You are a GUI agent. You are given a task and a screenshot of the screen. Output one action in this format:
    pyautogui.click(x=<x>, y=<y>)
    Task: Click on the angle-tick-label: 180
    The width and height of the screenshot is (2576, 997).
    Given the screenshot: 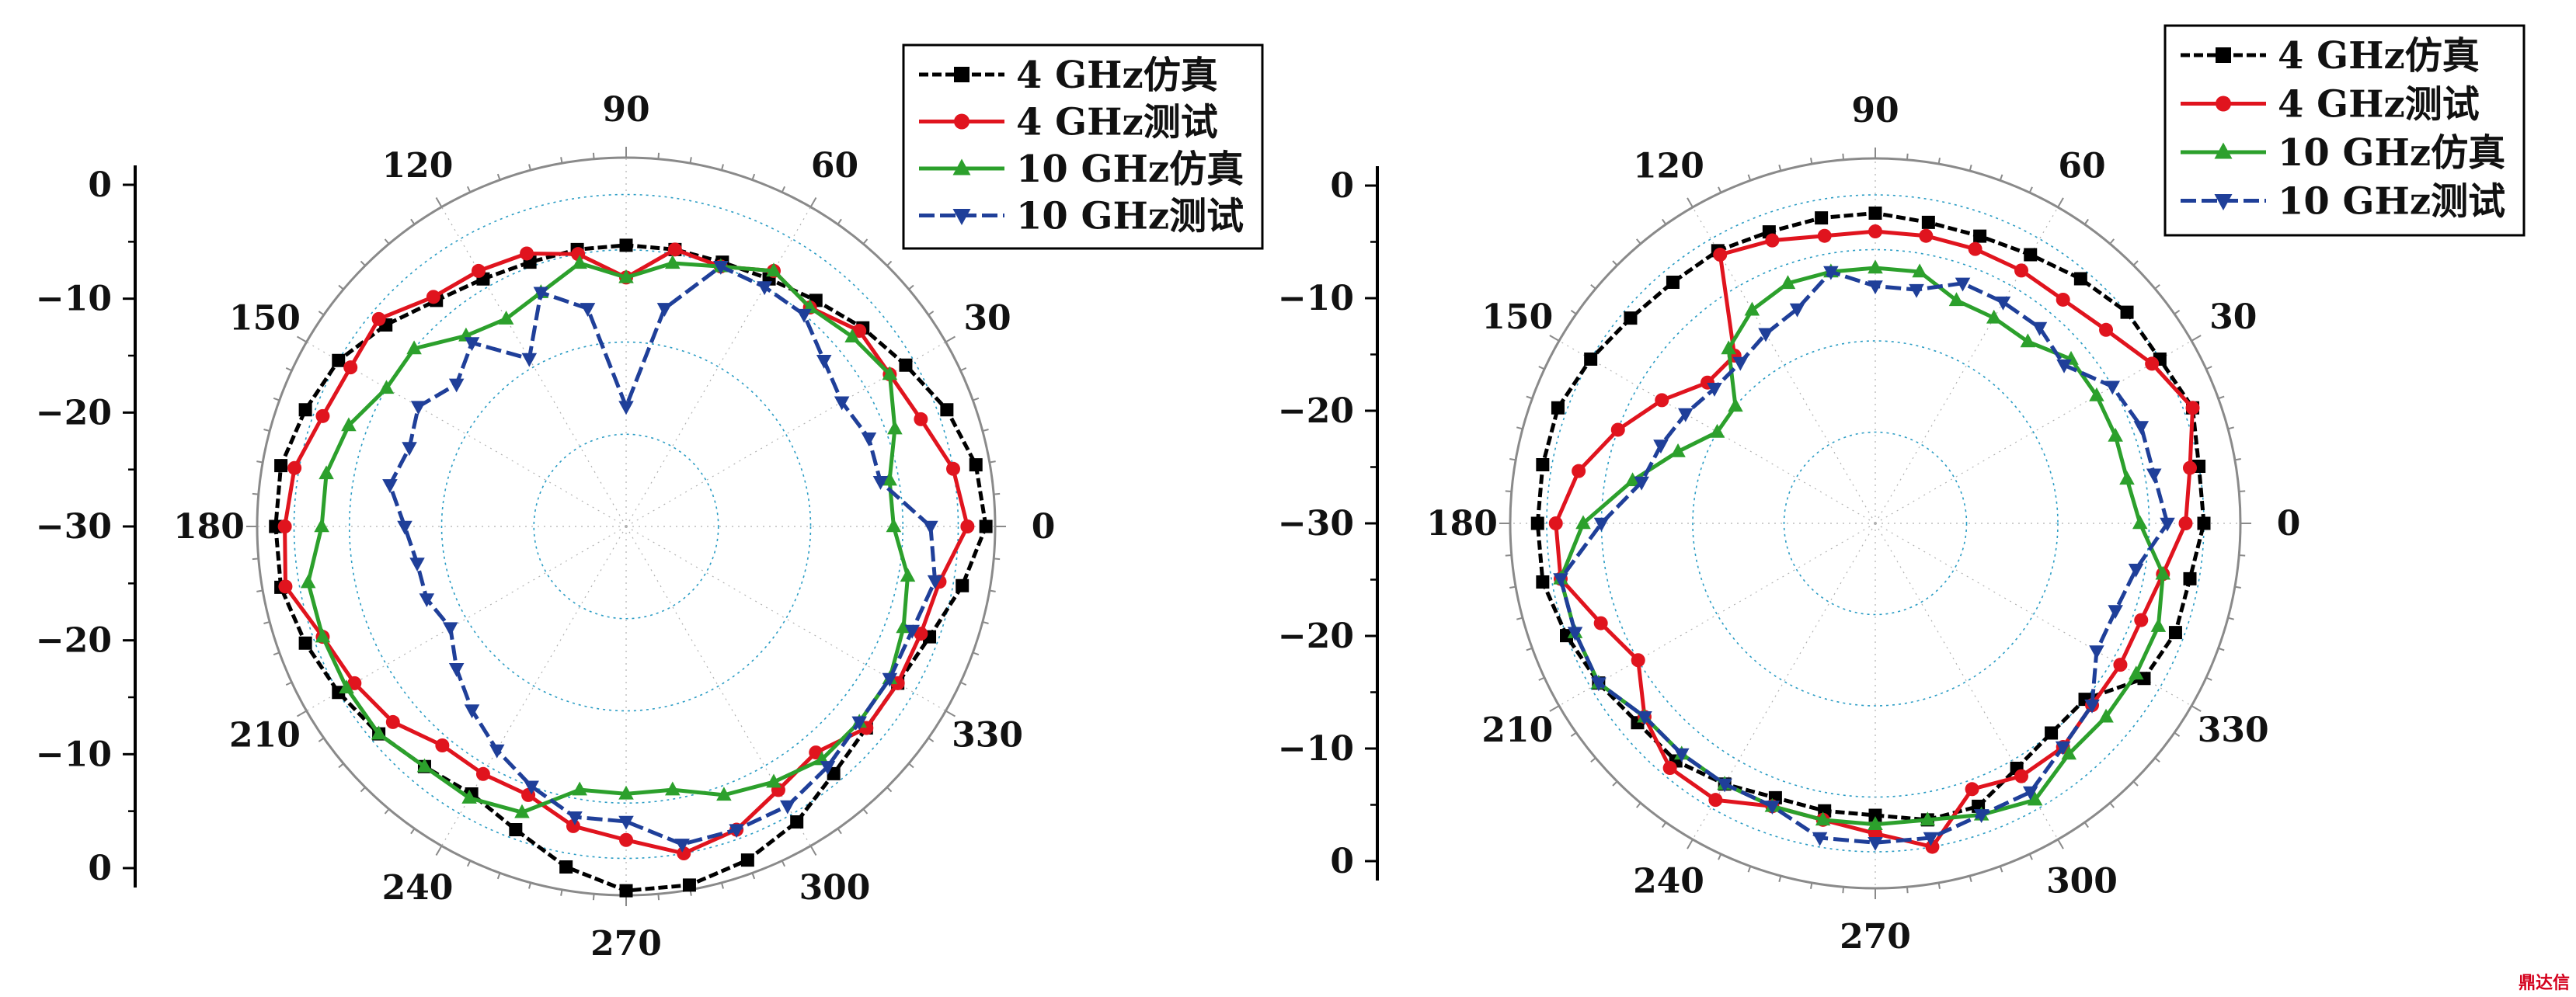 What is the action you would take?
    pyautogui.click(x=209, y=527)
    